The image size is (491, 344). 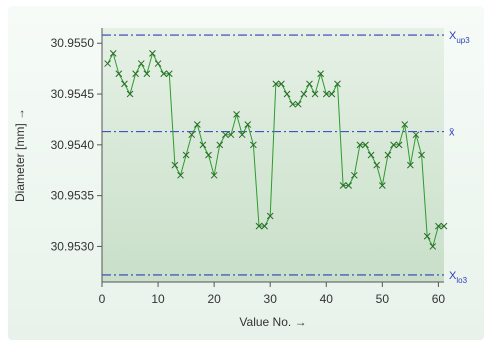 I want to click on x-tick-label: 20, so click(x=214, y=299).